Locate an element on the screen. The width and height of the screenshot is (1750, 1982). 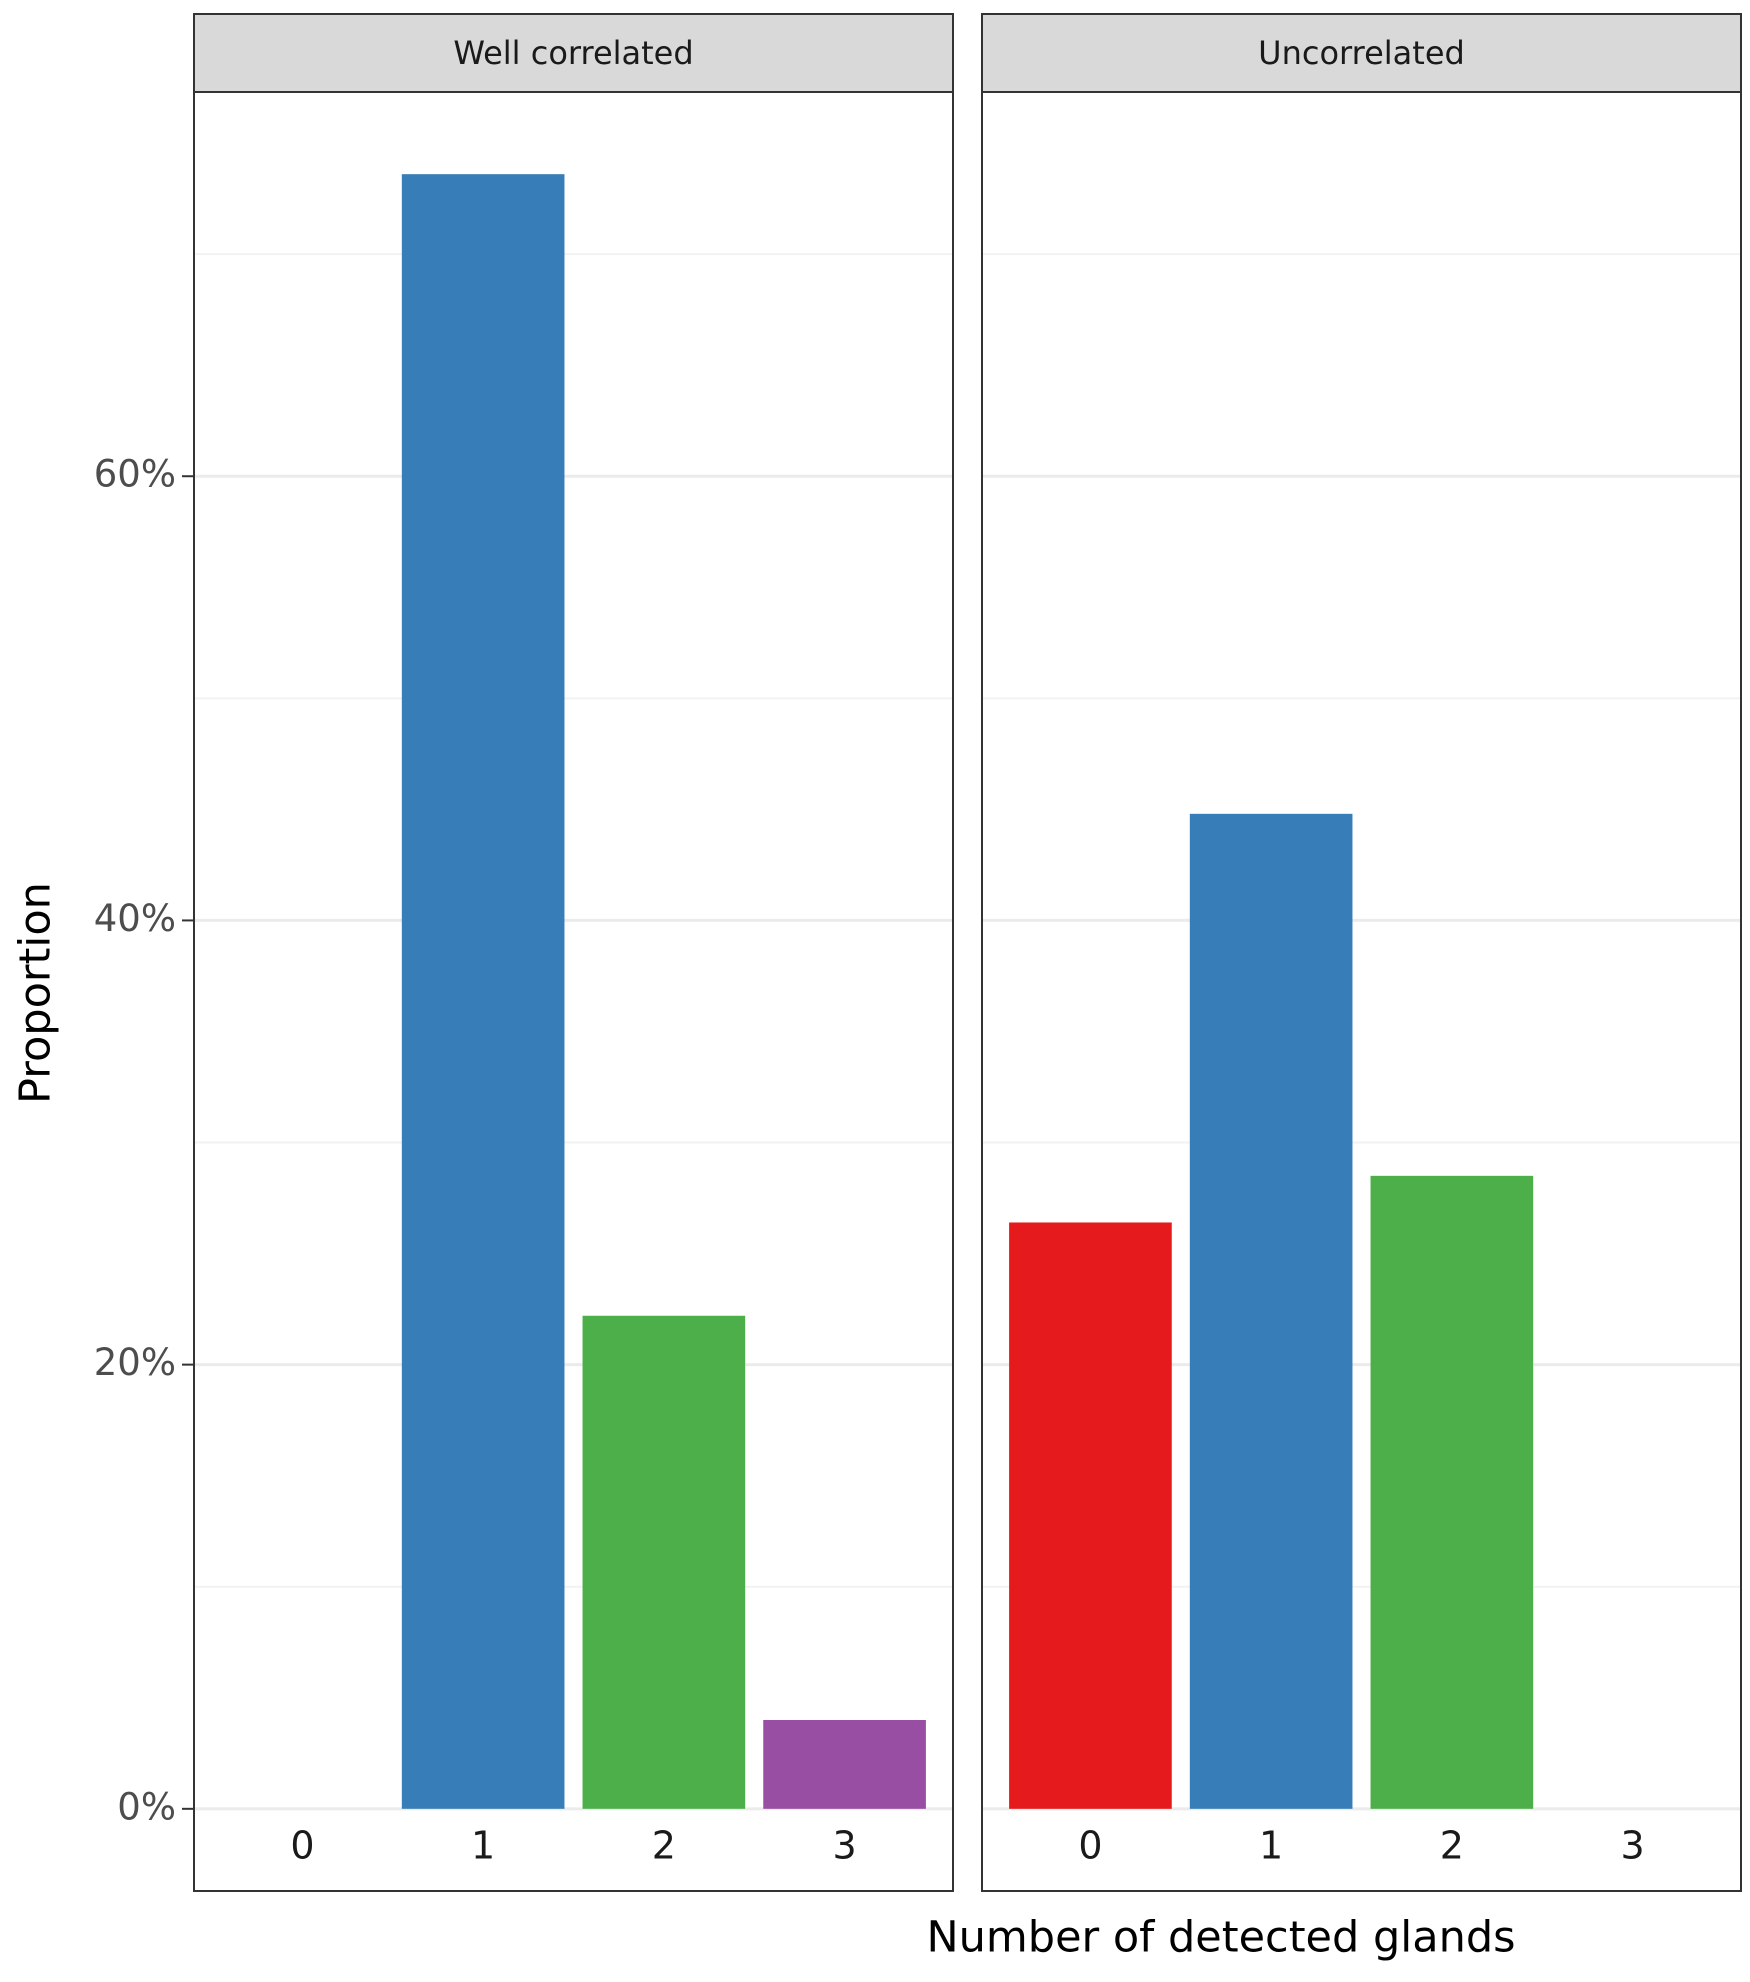
y-tick-label: 0% is located at coordinates (146, 1806).